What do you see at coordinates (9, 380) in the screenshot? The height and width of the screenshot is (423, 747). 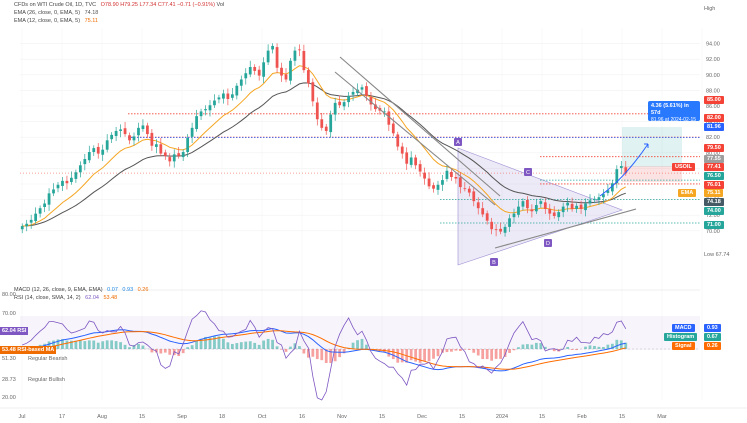 I see `osc-tick-2873: 28.73` at bounding box center [9, 380].